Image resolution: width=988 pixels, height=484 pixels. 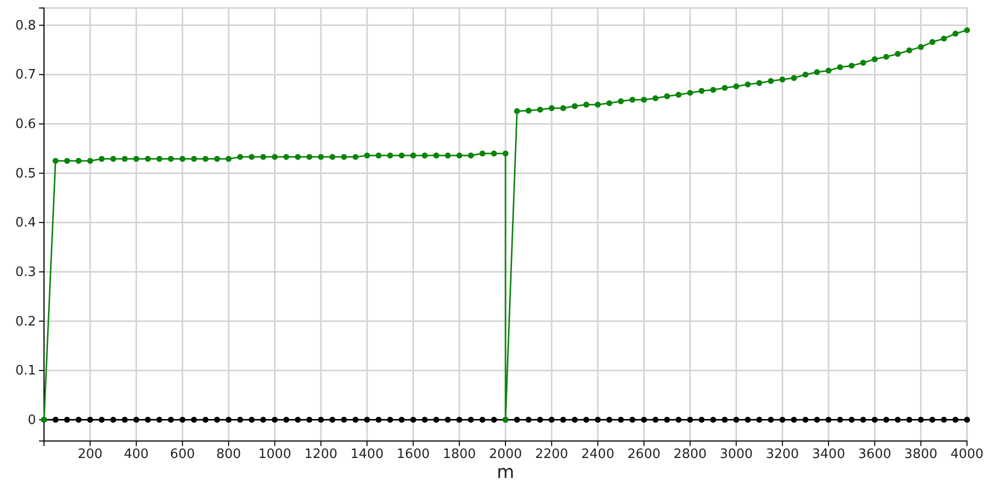 What do you see at coordinates (643, 454) in the screenshot?
I see `x-tick-label: 2600` at bounding box center [643, 454].